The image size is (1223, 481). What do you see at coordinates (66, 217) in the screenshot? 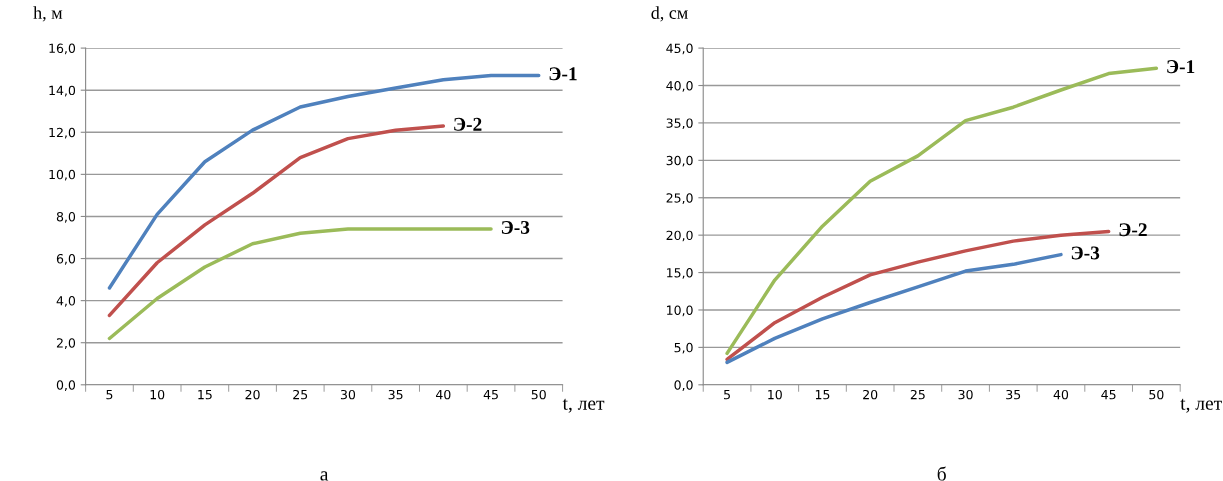
I see `y-tick-label: 8,0` at bounding box center [66, 217].